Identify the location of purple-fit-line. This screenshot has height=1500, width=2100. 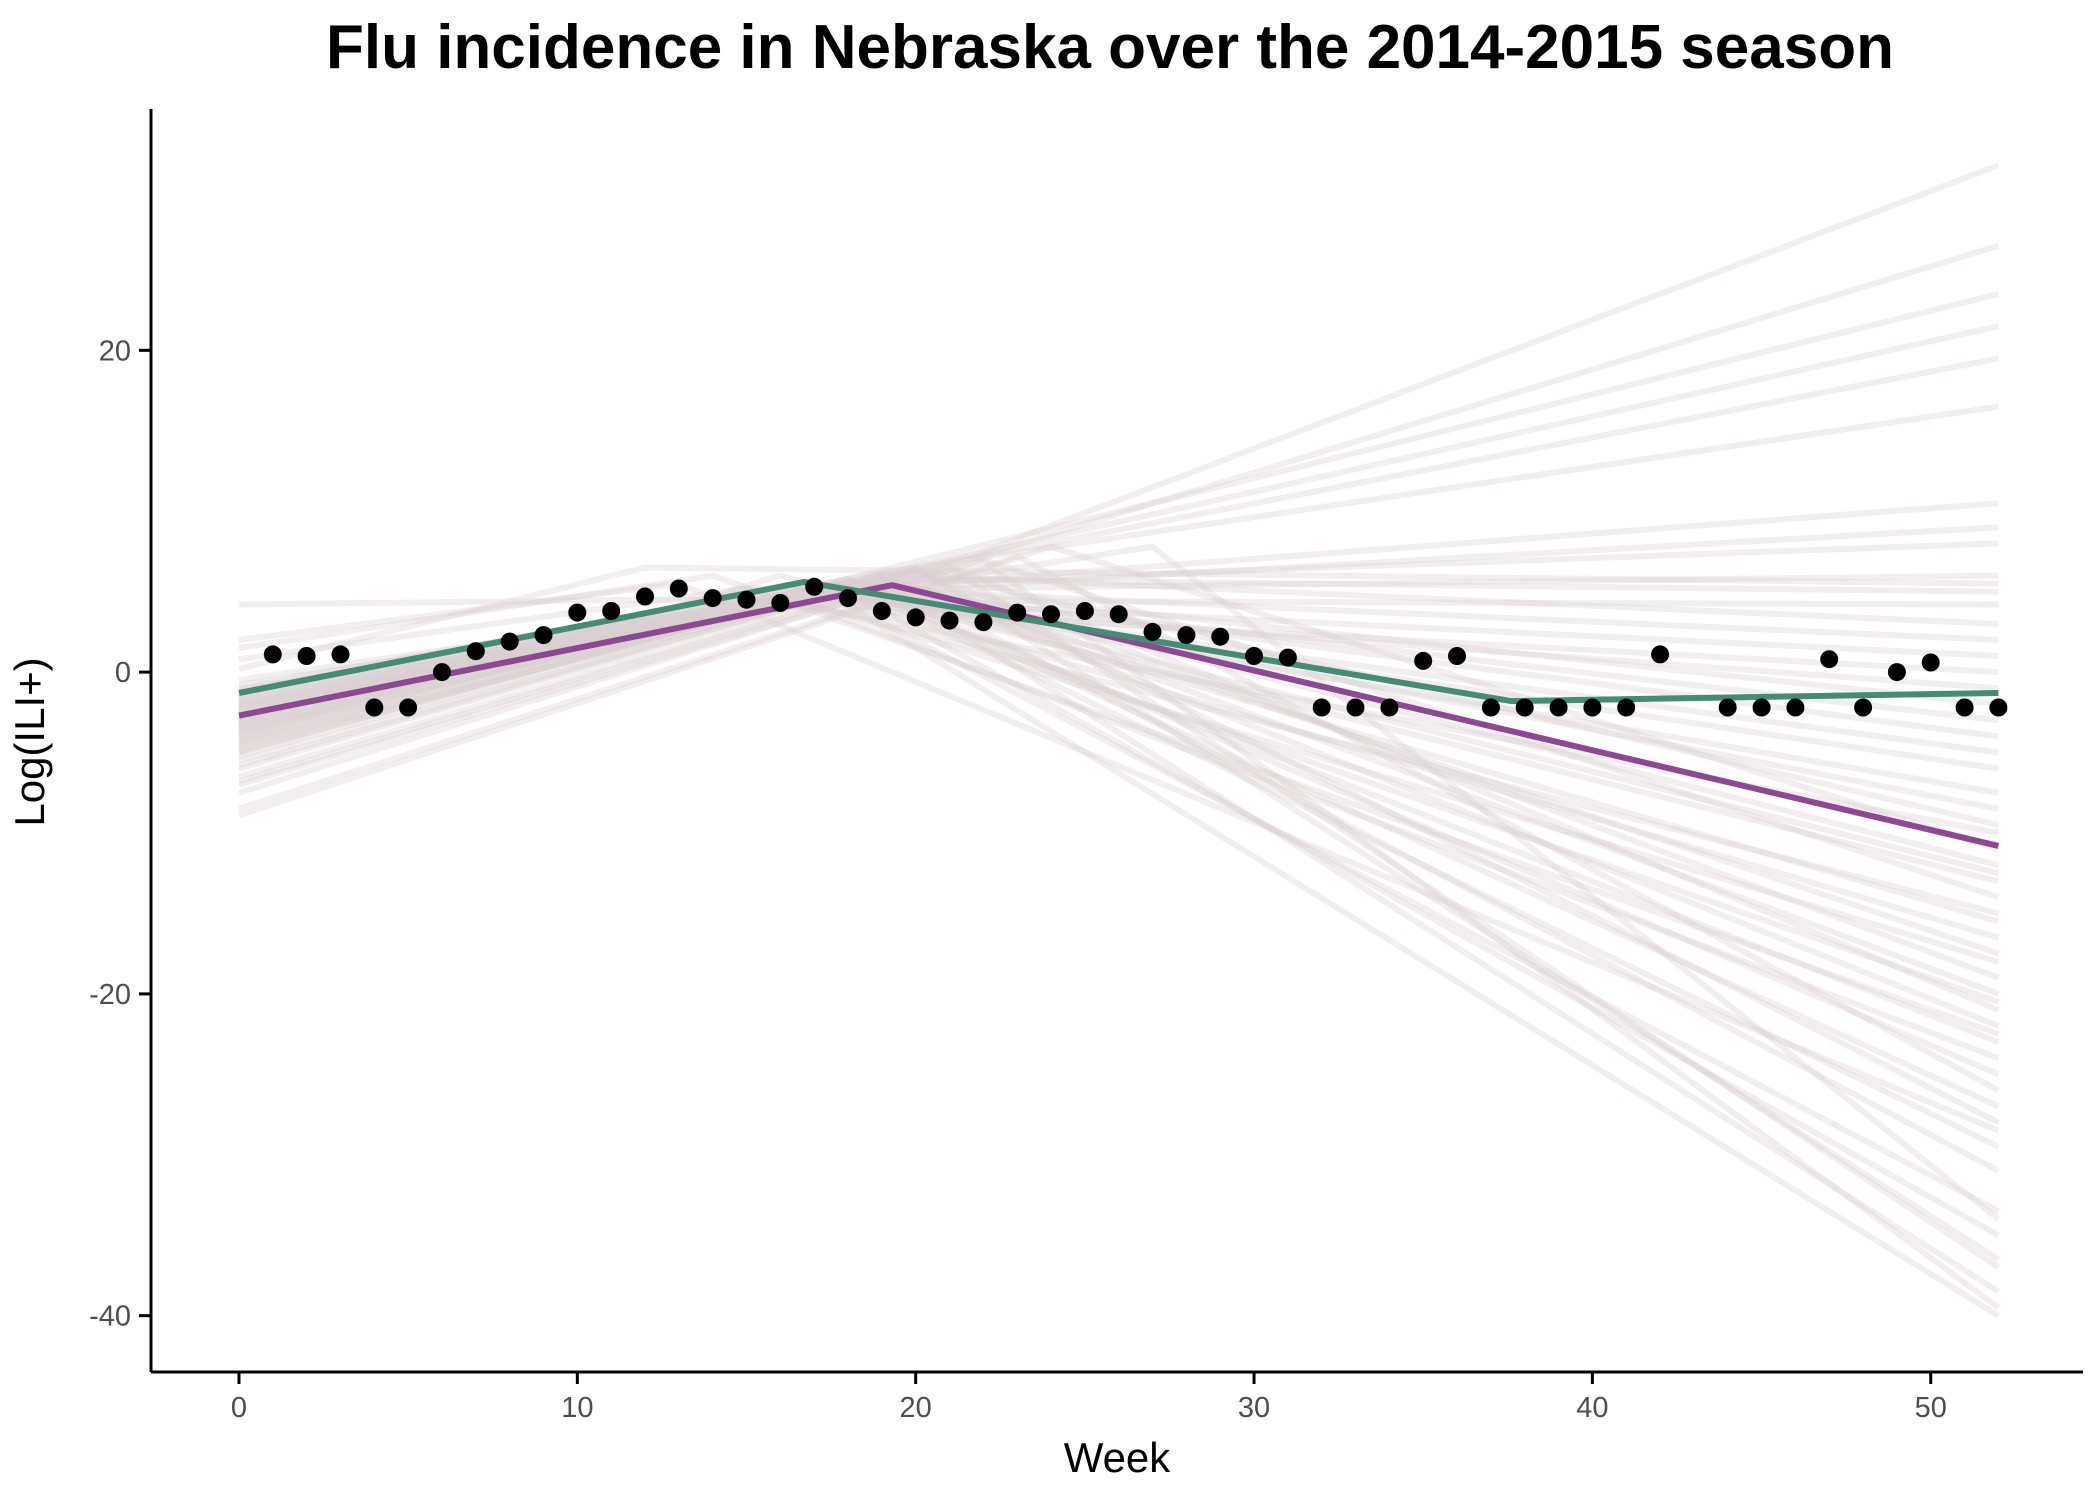
(1119, 715).